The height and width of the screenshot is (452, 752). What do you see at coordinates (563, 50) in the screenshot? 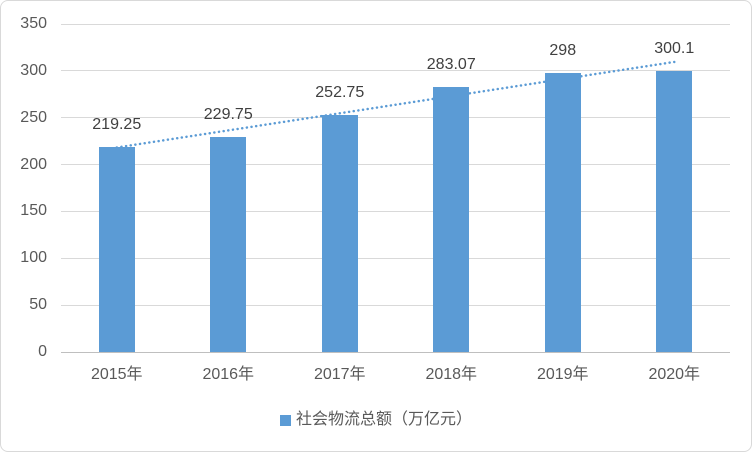
I see `data-label-2019年: 298` at bounding box center [563, 50].